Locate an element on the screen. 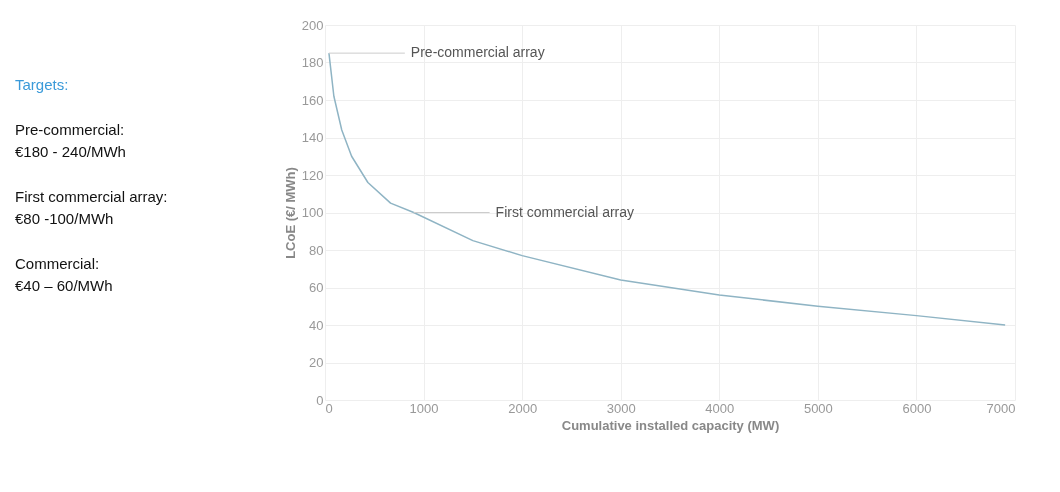  text: €80 -100/MWh is located at coordinates (64, 218).